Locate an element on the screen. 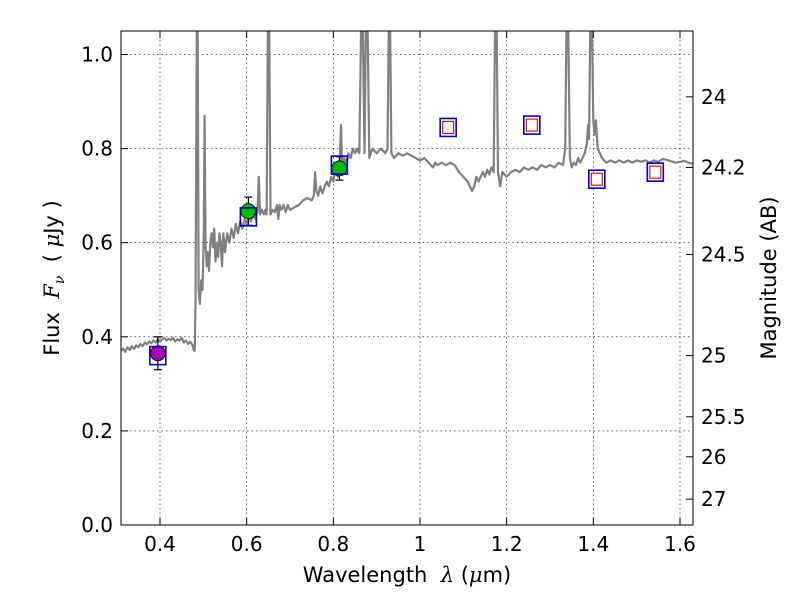  y-tick-label: 0.6 is located at coordinates (97, 243).